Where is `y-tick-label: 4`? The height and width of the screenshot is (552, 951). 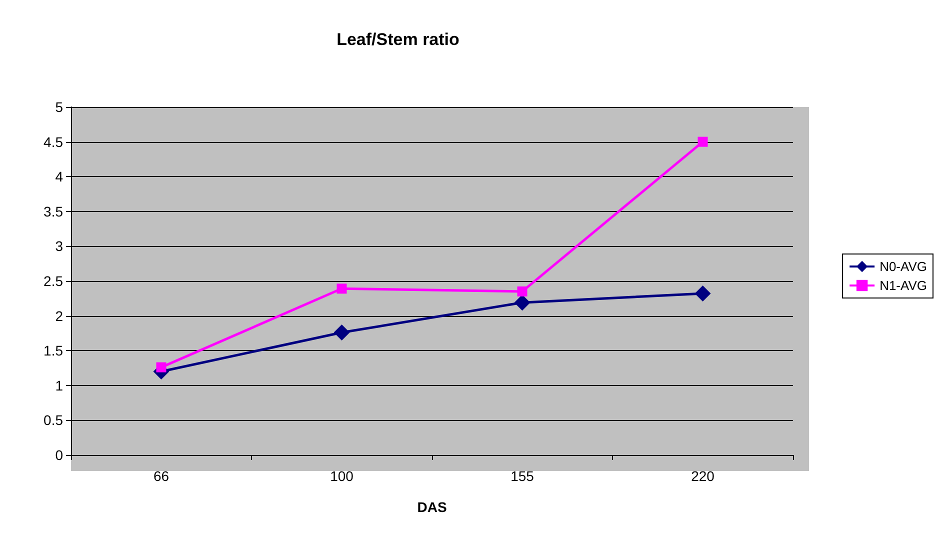 y-tick-label: 4 is located at coordinates (59, 176).